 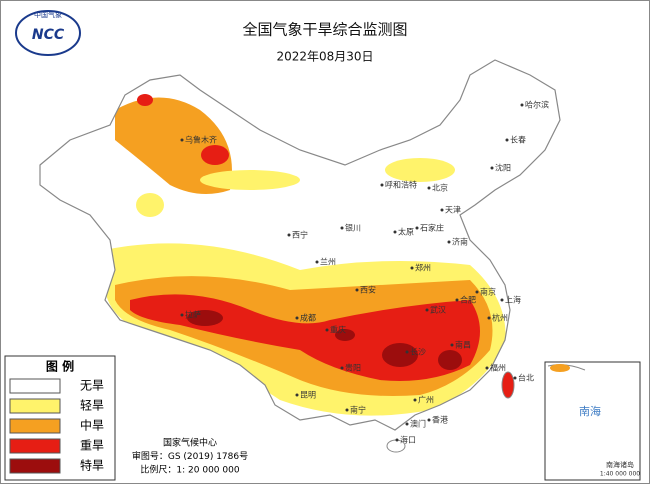 I want to click on city-label: 西宁, so click(x=300, y=235).